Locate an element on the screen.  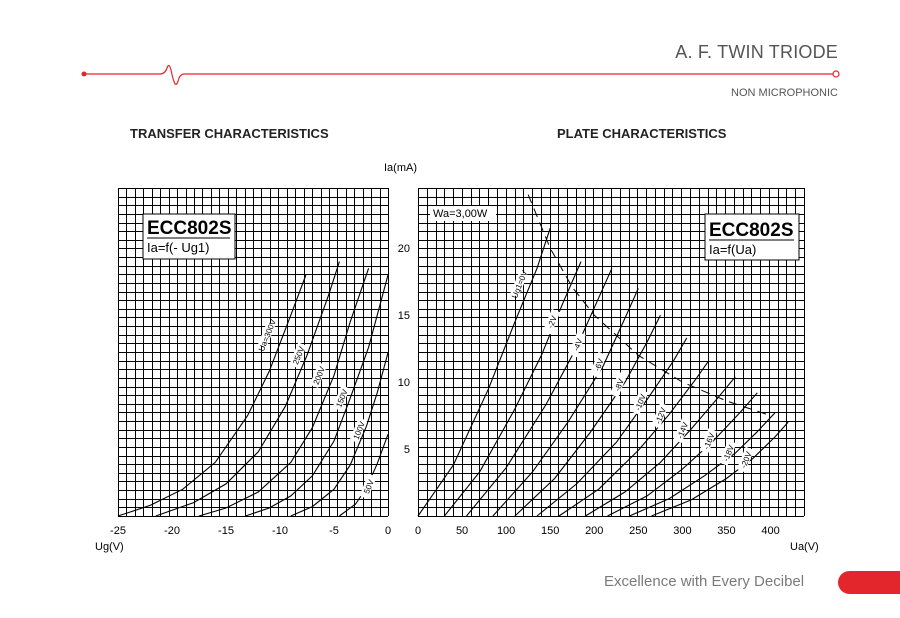
footer-tagline: Excellence with Every Decibel is located at coordinates (704, 581).